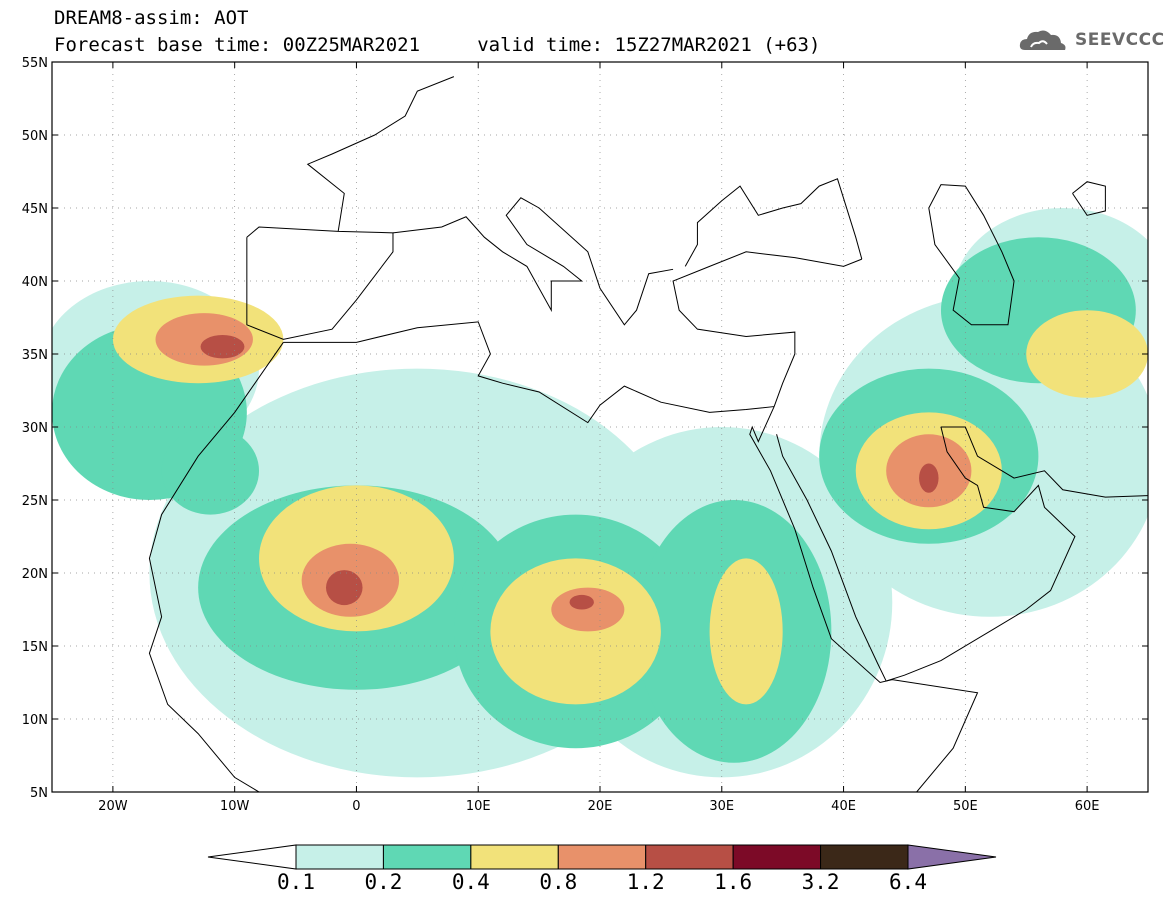 This screenshot has width=1165, height=905. Describe the element at coordinates (478, 806) in the screenshot. I see `lon-tick-label: 10E` at that location.